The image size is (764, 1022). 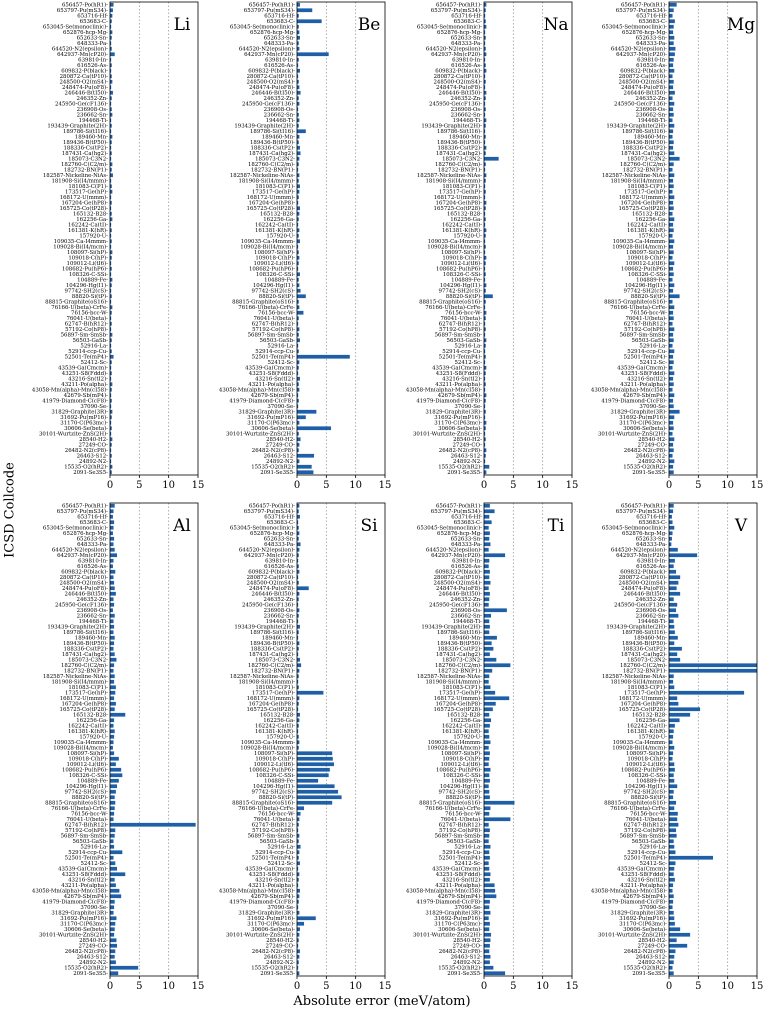 What do you see at coordinates (645, 951) in the screenshot?
I see `category-label: 26482-N2(cP8)-` at bounding box center [645, 951].